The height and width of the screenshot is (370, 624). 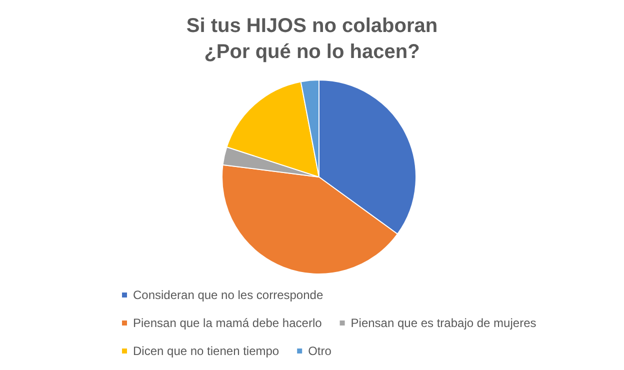 I want to click on chart-title: Si tus HIJOS no colaboran ¿Por qué no lo hacen?, so click(x=312, y=39).